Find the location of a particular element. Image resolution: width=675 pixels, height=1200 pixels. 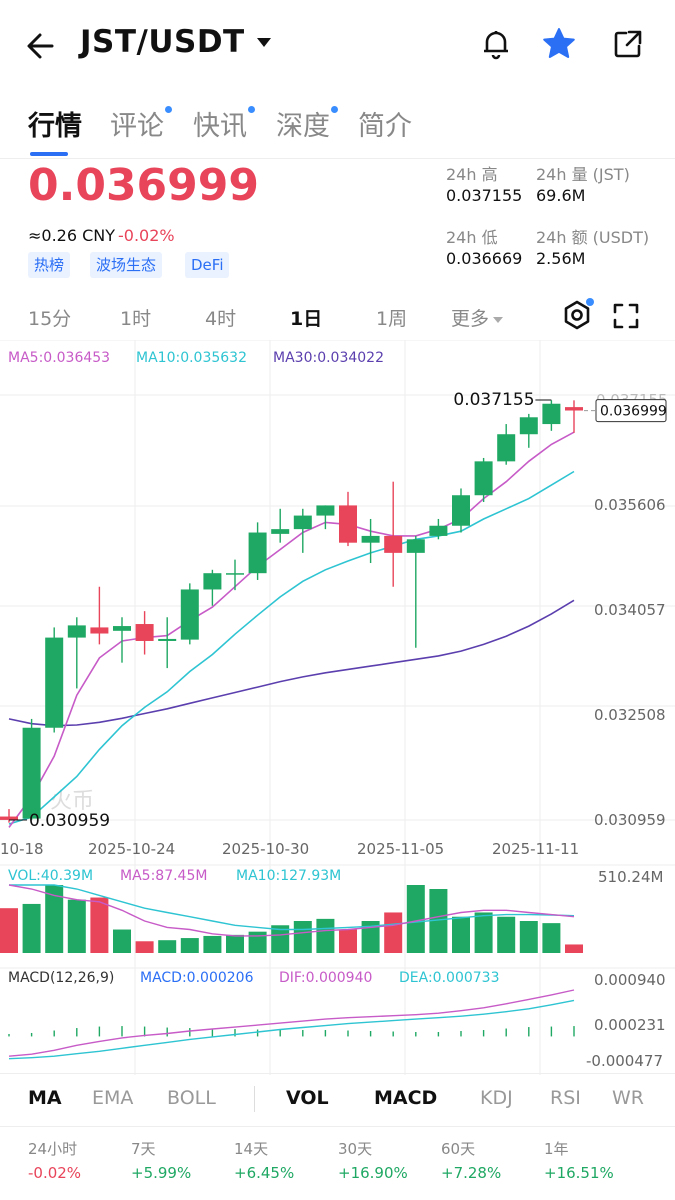

volume-ma10-legend: MA10:127.93M is located at coordinates (288, 876).